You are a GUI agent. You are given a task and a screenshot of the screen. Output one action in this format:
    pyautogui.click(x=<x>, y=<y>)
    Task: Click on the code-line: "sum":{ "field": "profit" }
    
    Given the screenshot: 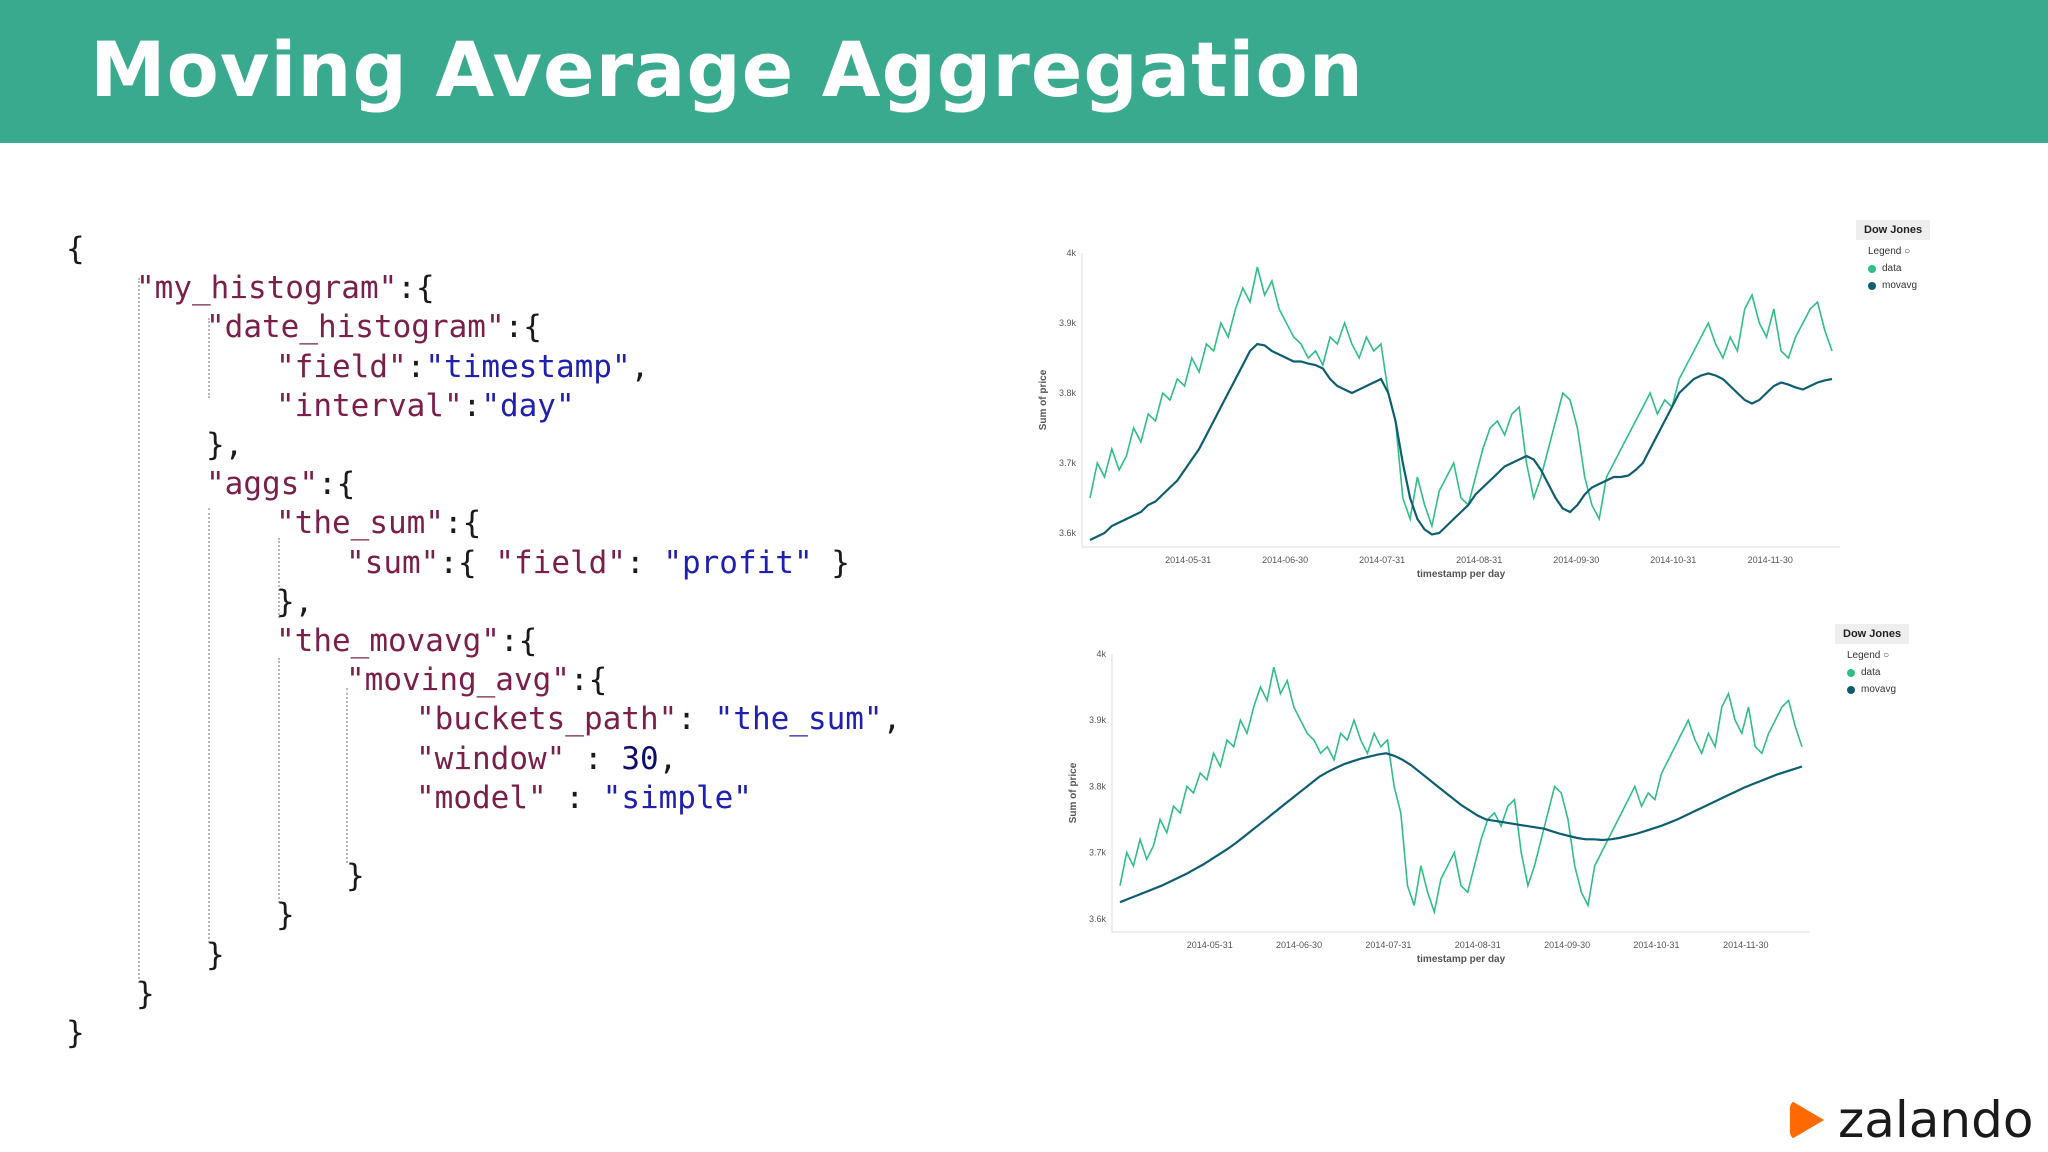 What is the action you would take?
    pyautogui.click(x=598, y=563)
    